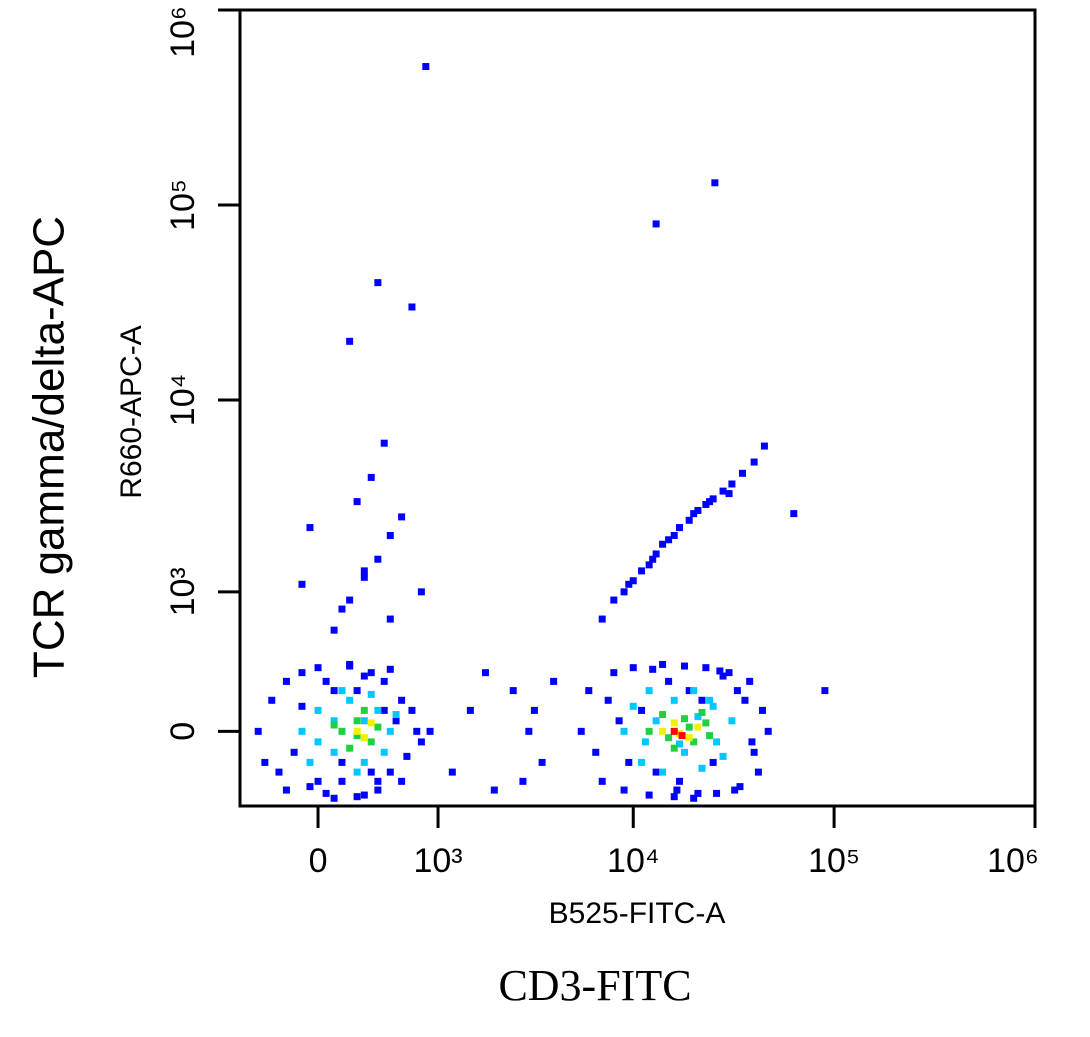  Describe the element at coordinates (594, 985) in the screenshot. I see `outer-x-label: CD3-FITC` at that location.